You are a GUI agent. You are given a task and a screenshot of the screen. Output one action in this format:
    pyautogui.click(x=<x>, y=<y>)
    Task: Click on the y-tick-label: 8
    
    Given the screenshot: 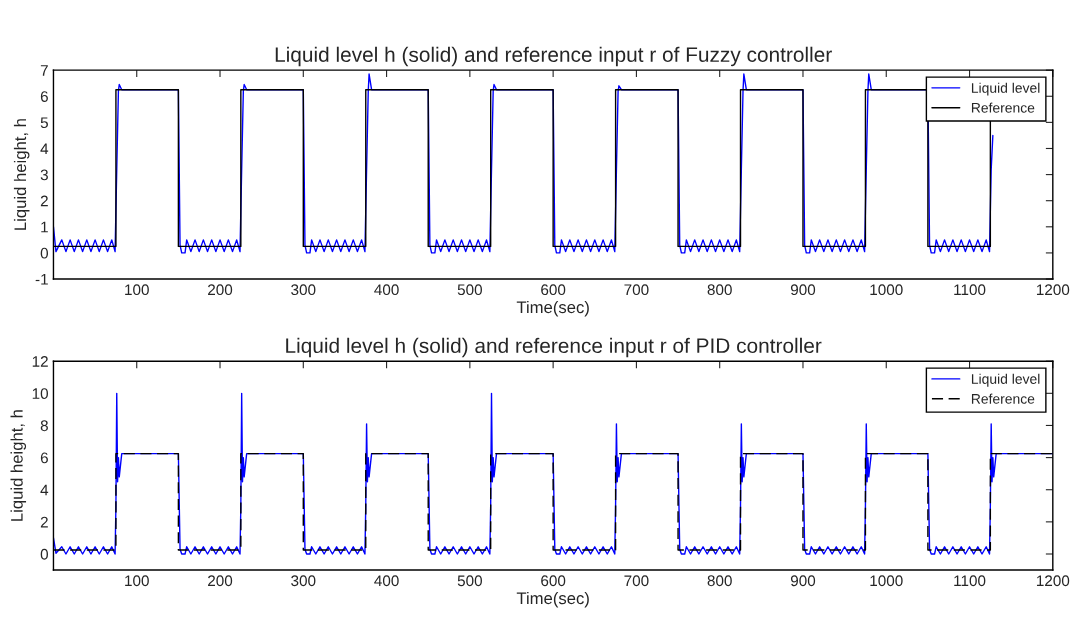 What is the action you would take?
    pyautogui.click(x=44, y=426)
    